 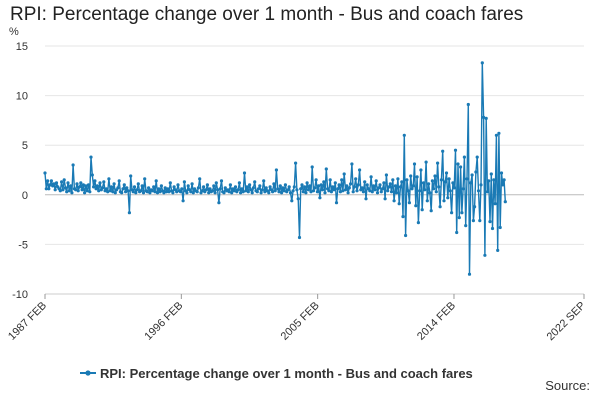 I want to click on y-tick-label: 15, so click(x=22, y=47).